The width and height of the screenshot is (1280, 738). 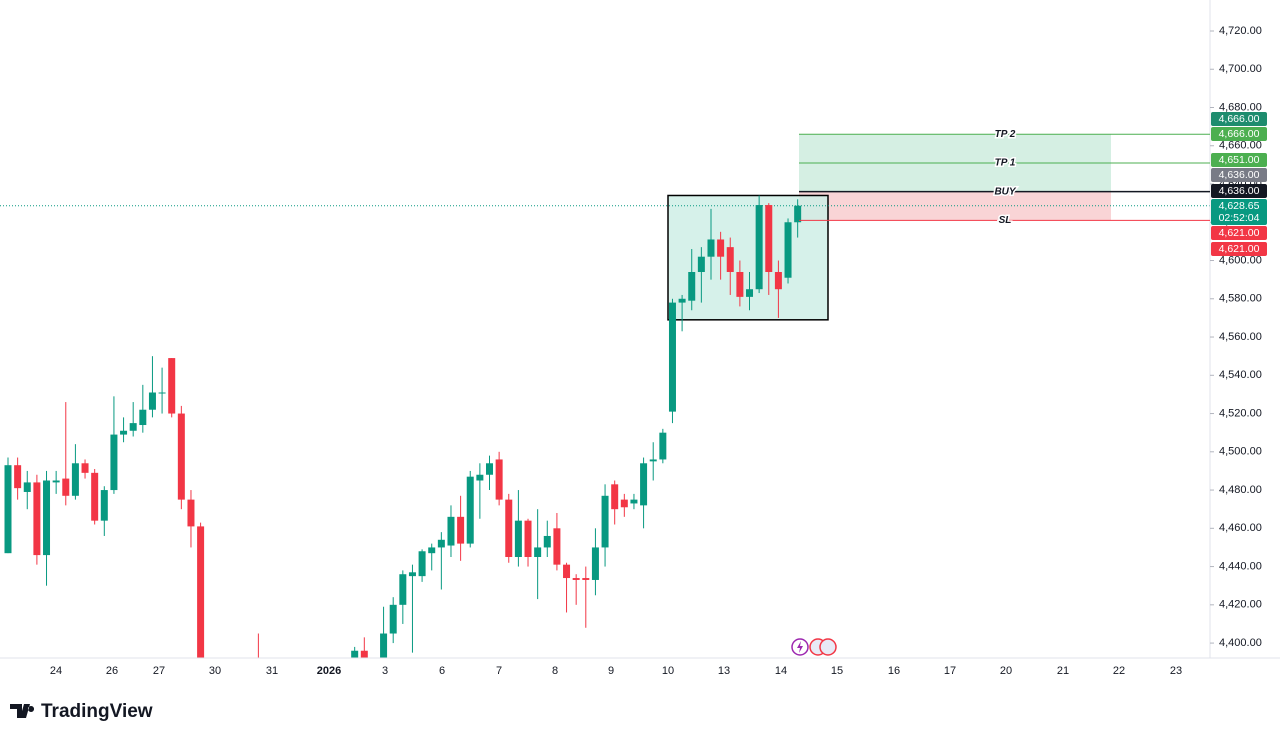 I want to click on x-tick-label: 23, so click(x=1176, y=671).